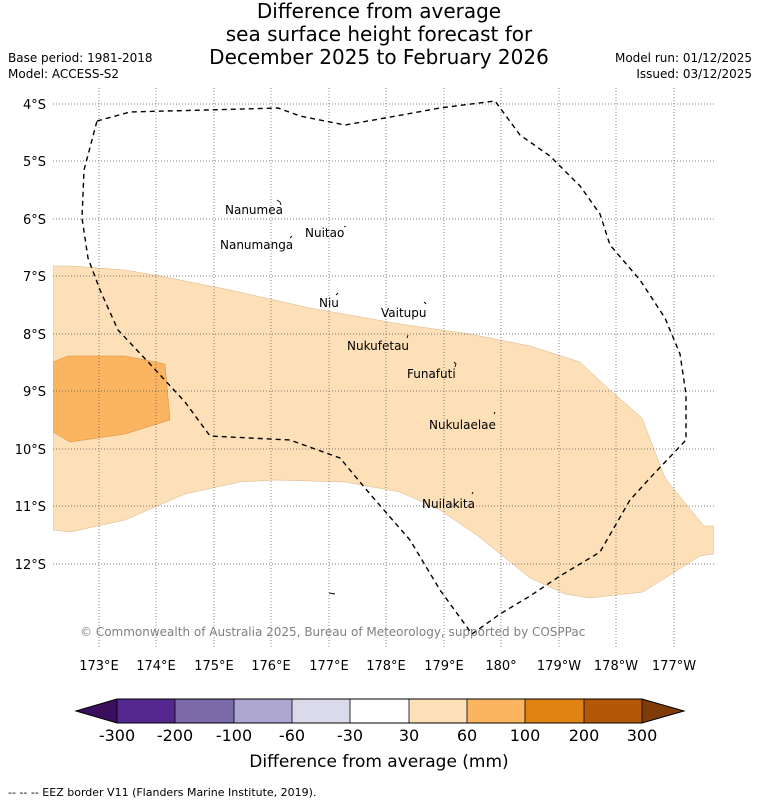 This screenshot has width=758, height=804. Describe the element at coordinates (674, 666) in the screenshot. I see `lon-label: 177°W` at that location.